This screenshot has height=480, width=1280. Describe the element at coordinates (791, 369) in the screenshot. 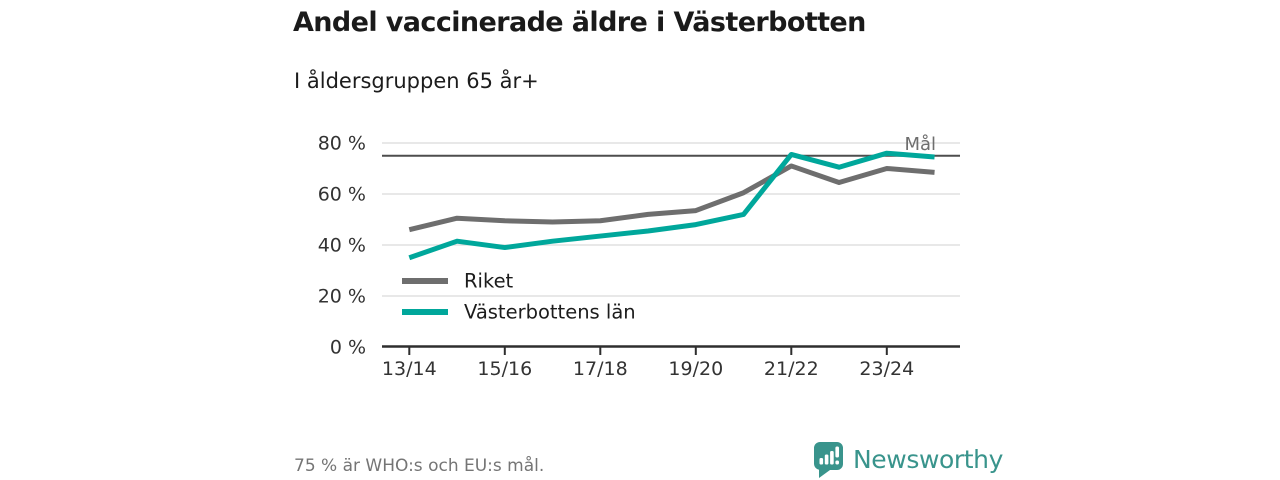

I see `x-tick-label: 21/22` at that location.